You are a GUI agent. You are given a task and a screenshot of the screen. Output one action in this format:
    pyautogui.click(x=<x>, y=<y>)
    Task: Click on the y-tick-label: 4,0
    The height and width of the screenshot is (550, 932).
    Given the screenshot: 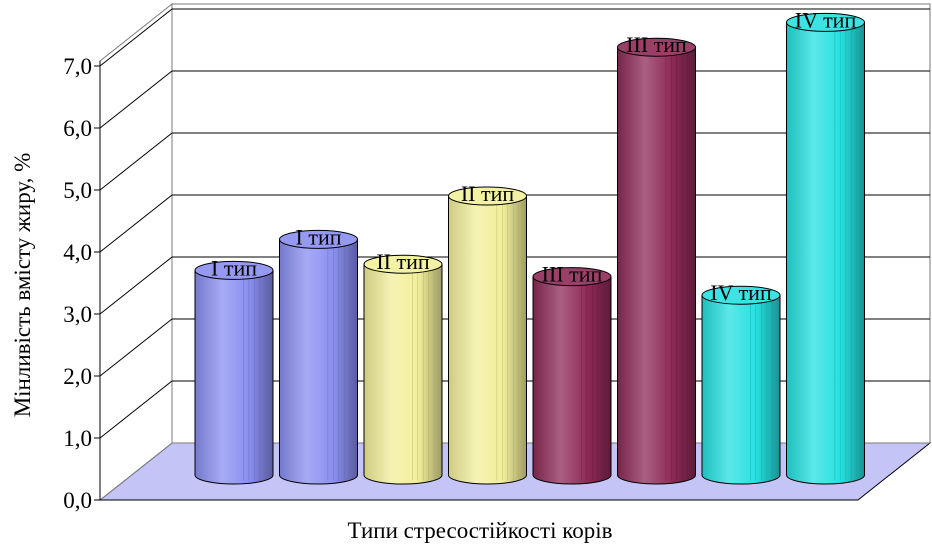 What is the action you would take?
    pyautogui.click(x=77, y=252)
    